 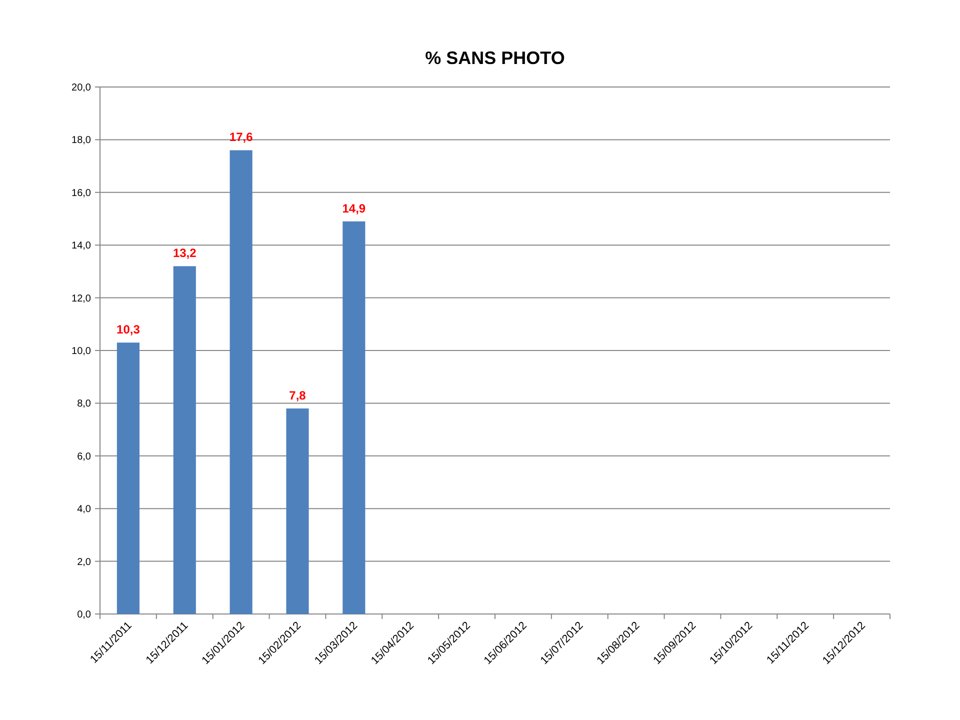 What do you see at coordinates (84, 615) in the screenshot?
I see `y-tick-label: 0,0` at bounding box center [84, 615].